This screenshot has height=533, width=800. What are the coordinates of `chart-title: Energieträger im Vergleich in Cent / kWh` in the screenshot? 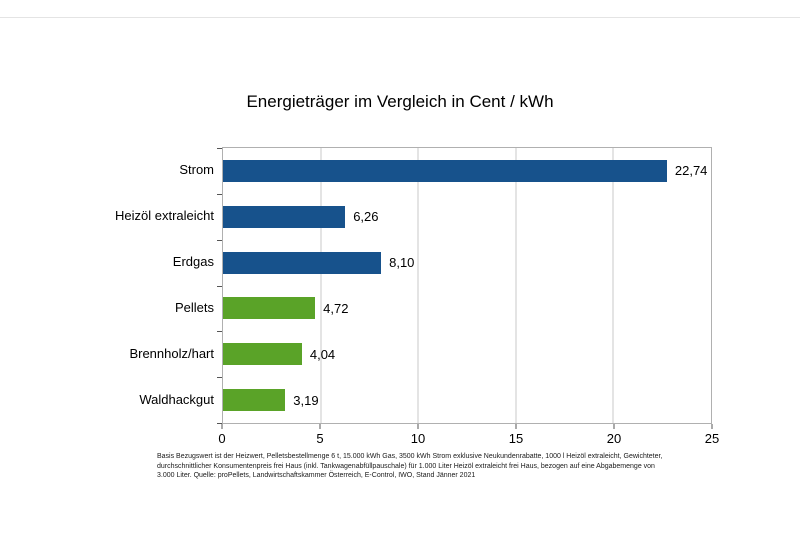 It's located at (400, 101).